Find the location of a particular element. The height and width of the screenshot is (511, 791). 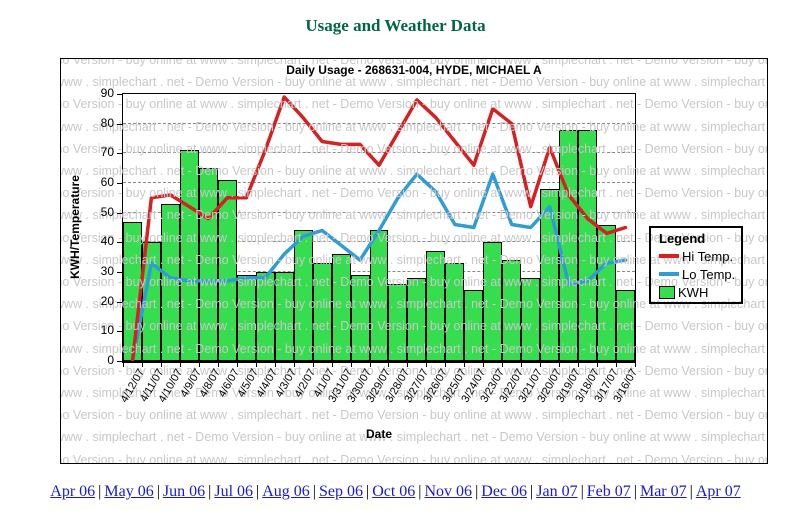

y-tick-label: 40 is located at coordinates (107, 241).